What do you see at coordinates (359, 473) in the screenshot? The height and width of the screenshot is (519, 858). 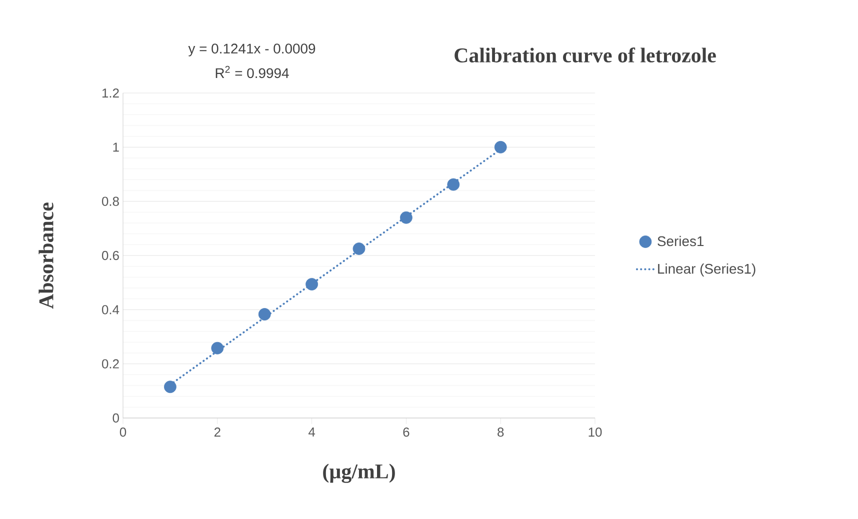 I see `x-axis-title: (µg/mL)` at bounding box center [359, 473].